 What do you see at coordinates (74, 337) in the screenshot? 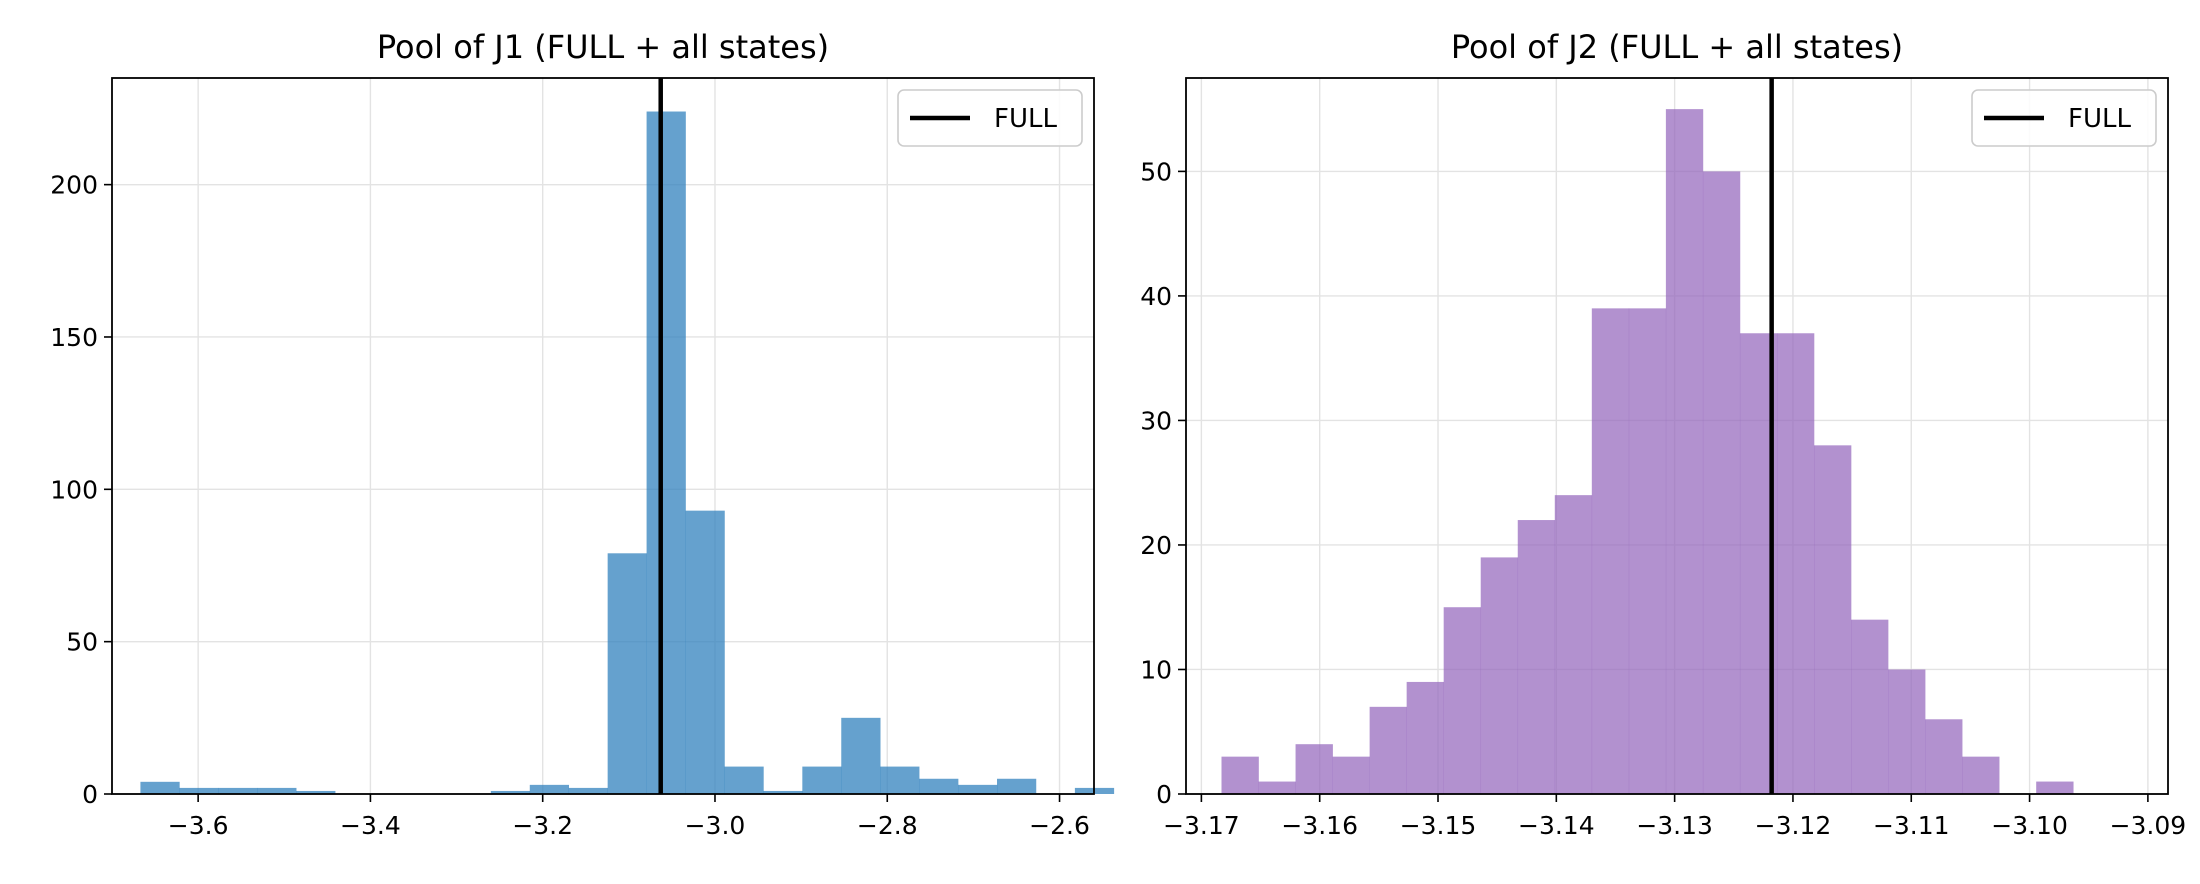
I see `y-tick-label: 150` at bounding box center [74, 337].